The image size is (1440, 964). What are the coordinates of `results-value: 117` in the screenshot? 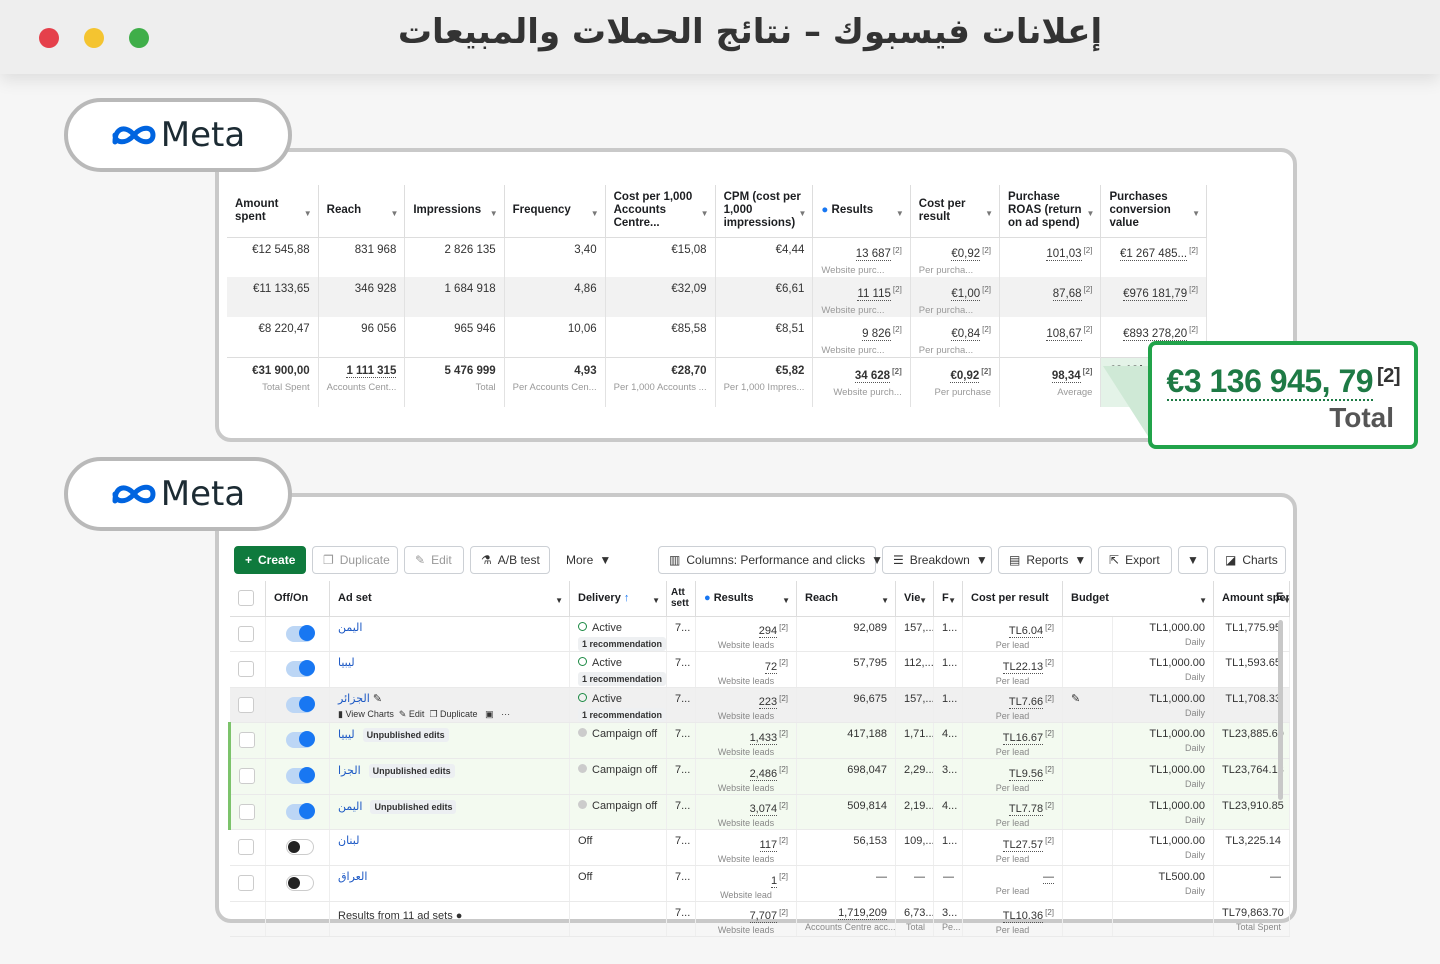 It's located at (768, 846).